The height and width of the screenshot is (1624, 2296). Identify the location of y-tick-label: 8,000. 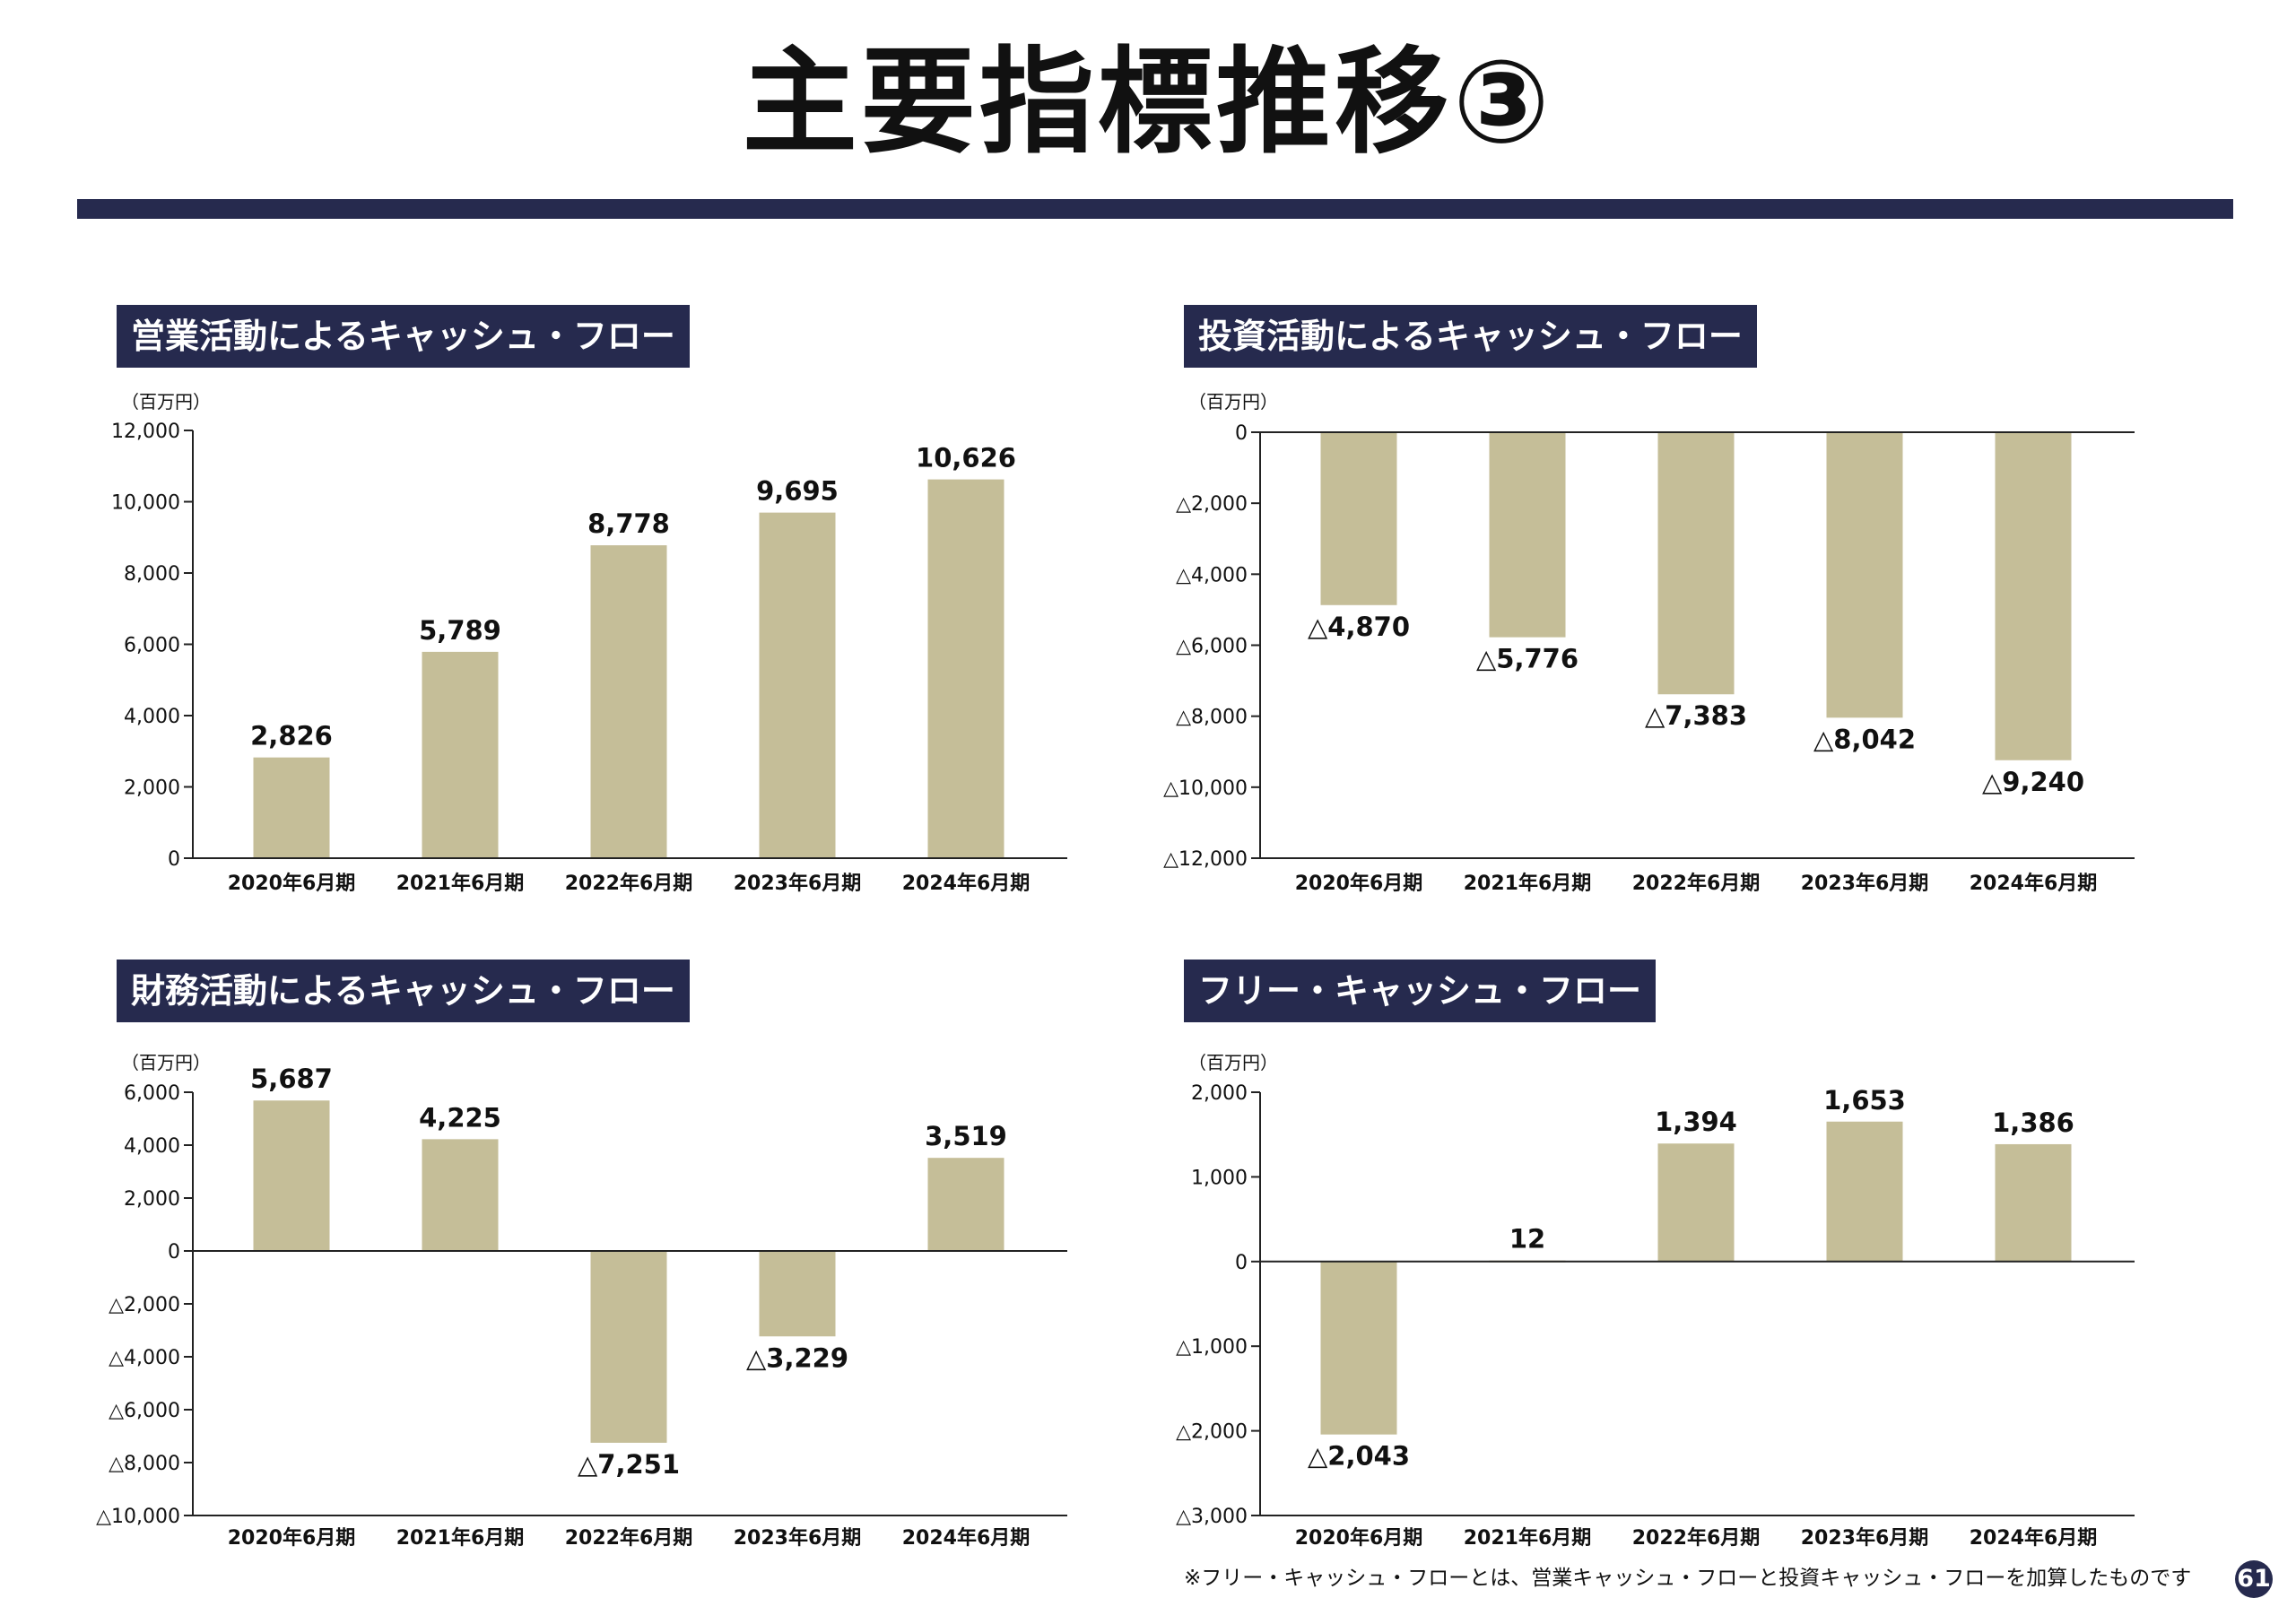
(152, 574).